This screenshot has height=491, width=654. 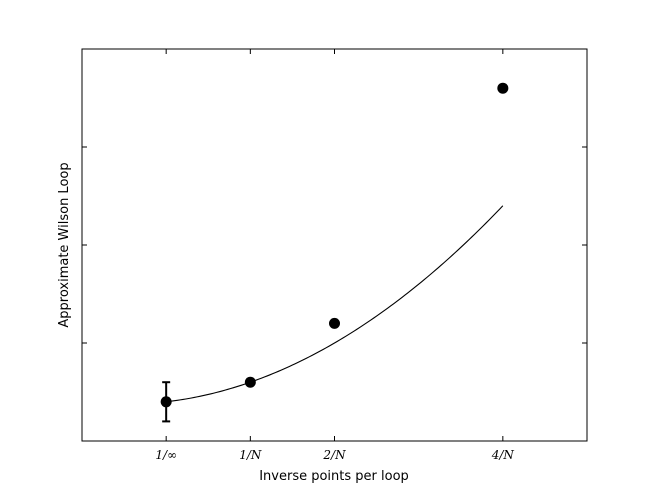 What do you see at coordinates (334, 455) in the screenshot?
I see `x-tick-label-2: 2/N` at bounding box center [334, 455].